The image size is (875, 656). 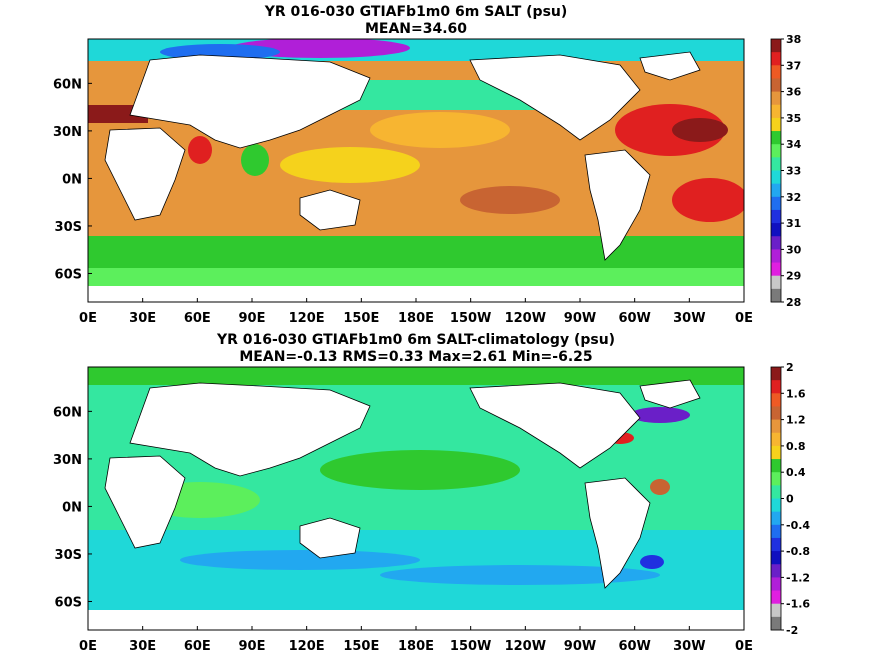 What do you see at coordinates (470, 646) in the screenshot?
I see `bottom-x-tick-label: 150W` at bounding box center [470, 646].